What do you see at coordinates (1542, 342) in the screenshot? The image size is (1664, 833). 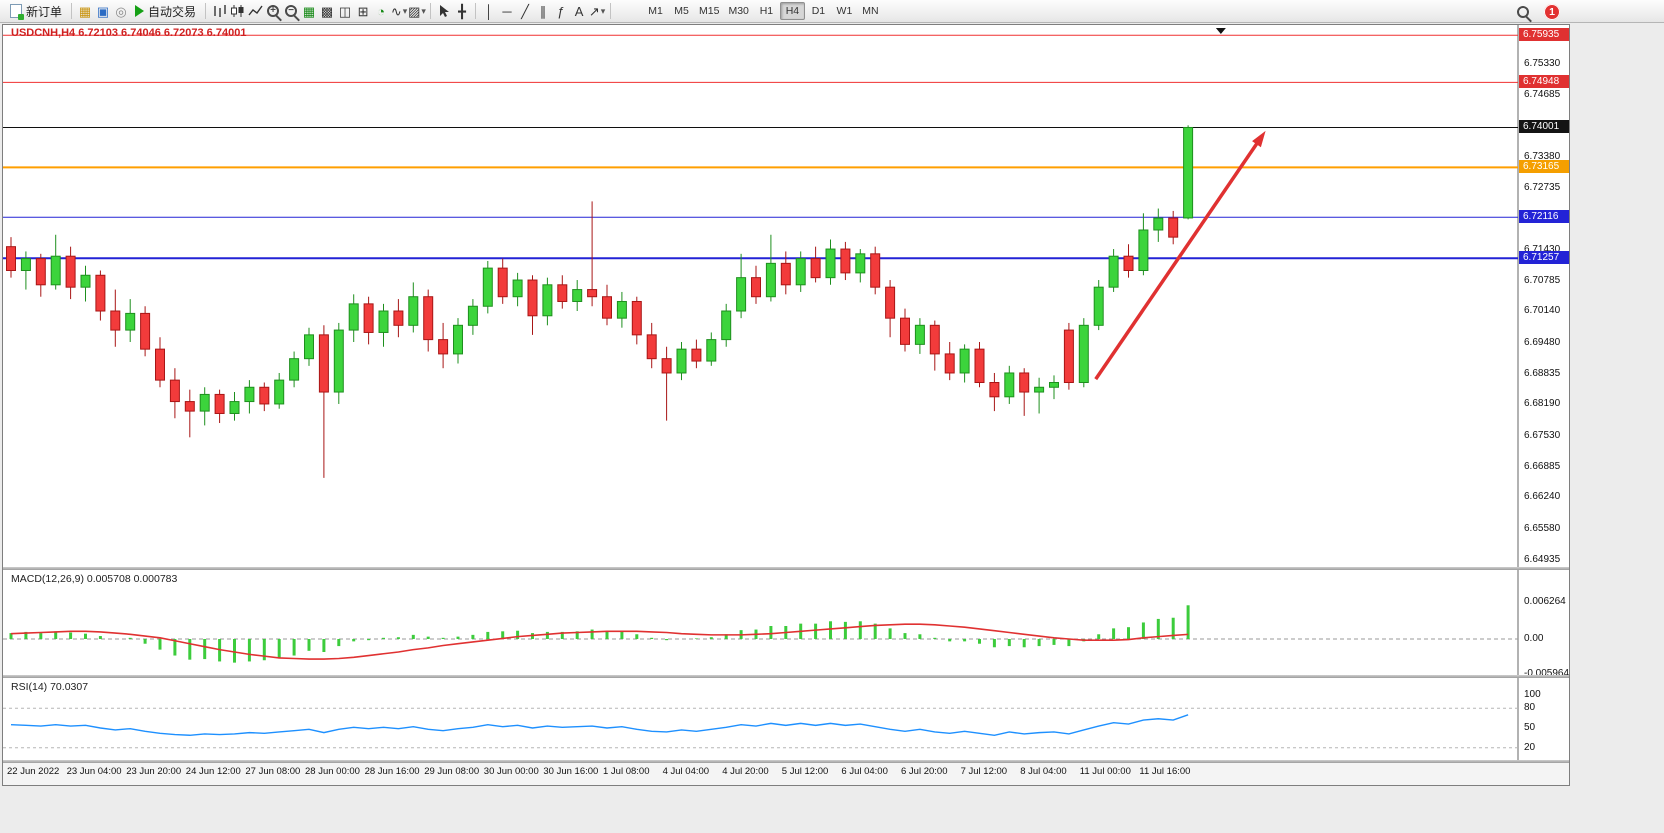 I see `price-tick: 6.69480` at bounding box center [1542, 342].